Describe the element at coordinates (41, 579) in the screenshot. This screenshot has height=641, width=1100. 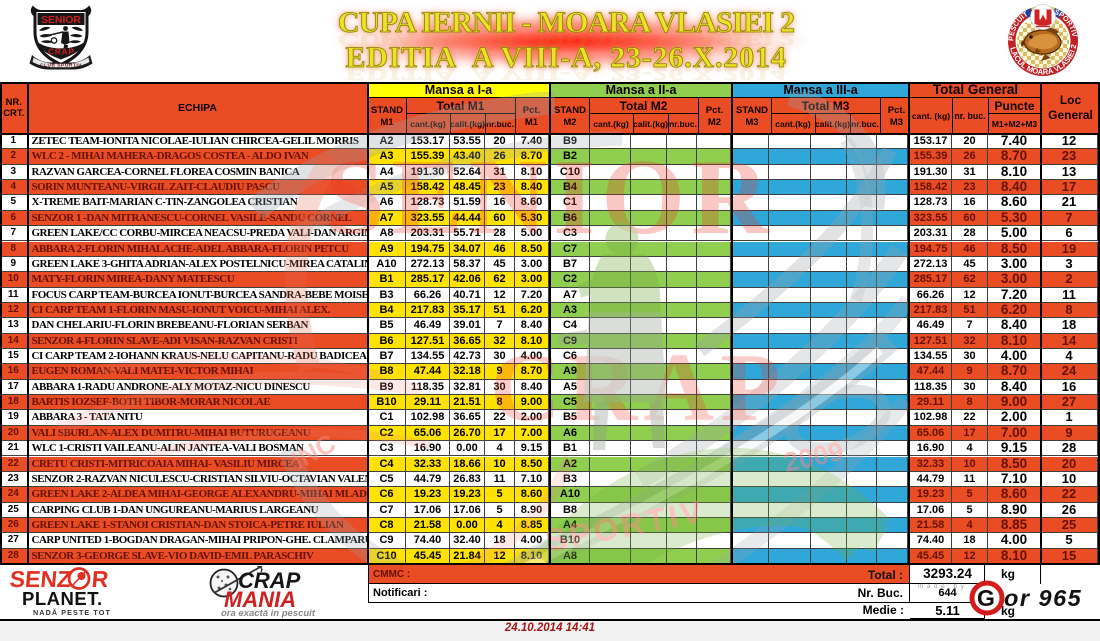
I see `svg-text: SENZ` at that location.